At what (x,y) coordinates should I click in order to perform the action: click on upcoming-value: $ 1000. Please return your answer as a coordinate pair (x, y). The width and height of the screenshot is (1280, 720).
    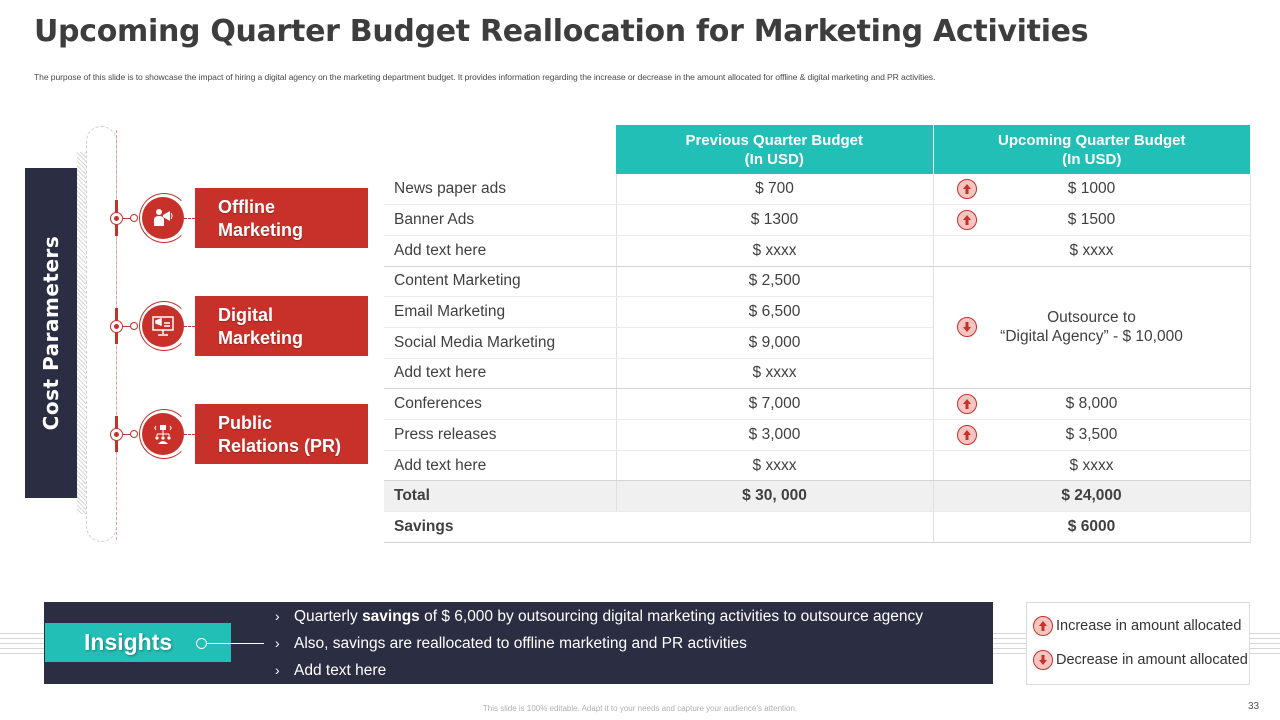
    Looking at the image, I should click on (1091, 189).